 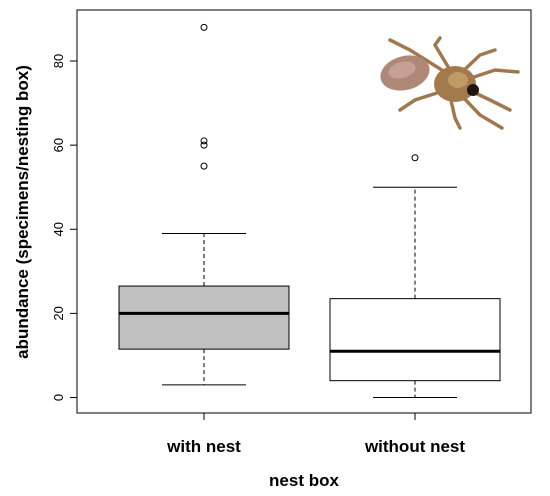 I want to click on y-tick-label: 60, so click(x=58, y=145).